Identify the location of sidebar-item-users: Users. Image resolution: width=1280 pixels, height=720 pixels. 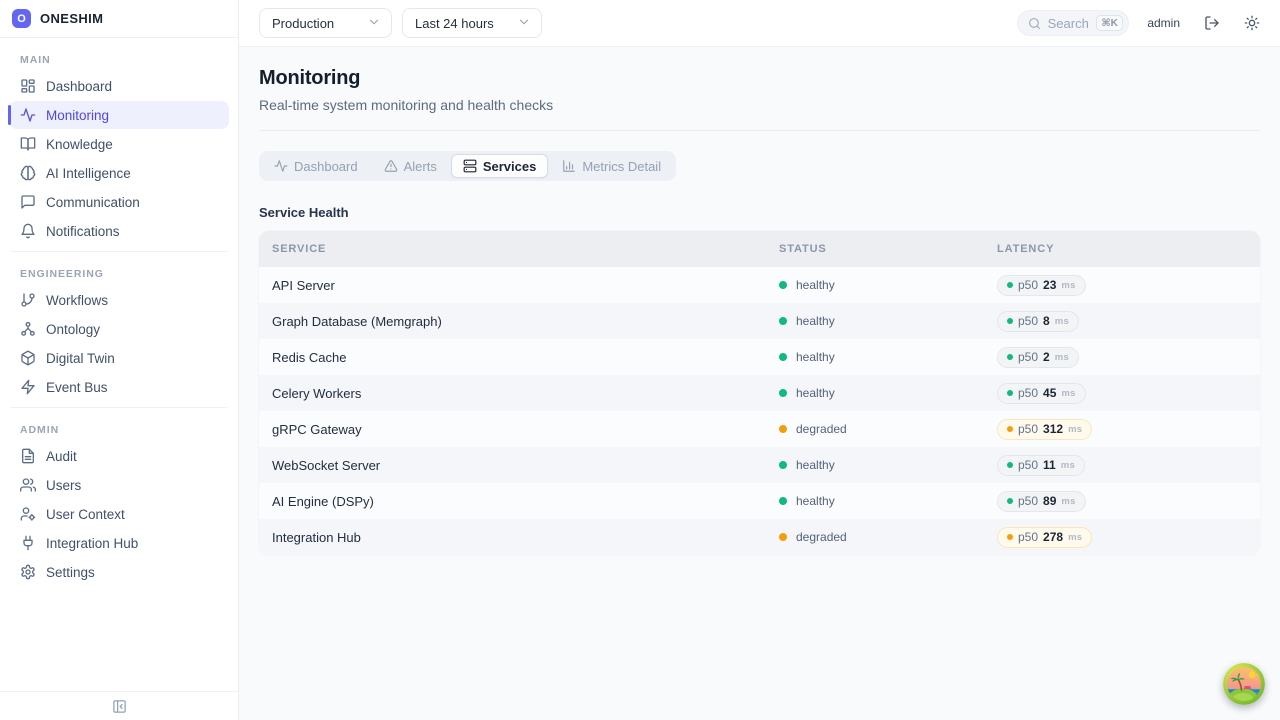
(119, 485).